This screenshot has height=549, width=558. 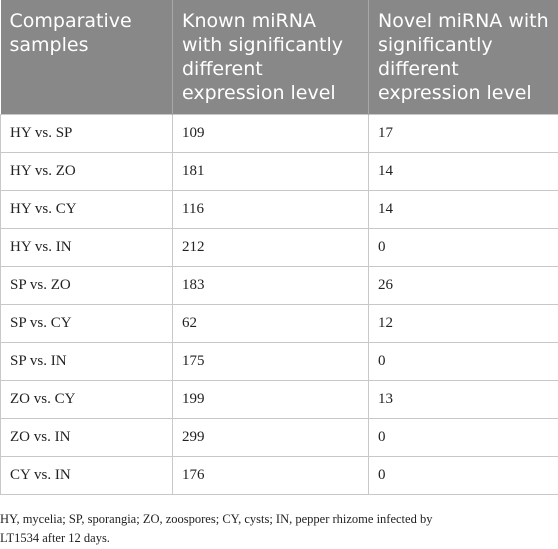 I want to click on cell-known-count: 199, so click(x=270, y=399).